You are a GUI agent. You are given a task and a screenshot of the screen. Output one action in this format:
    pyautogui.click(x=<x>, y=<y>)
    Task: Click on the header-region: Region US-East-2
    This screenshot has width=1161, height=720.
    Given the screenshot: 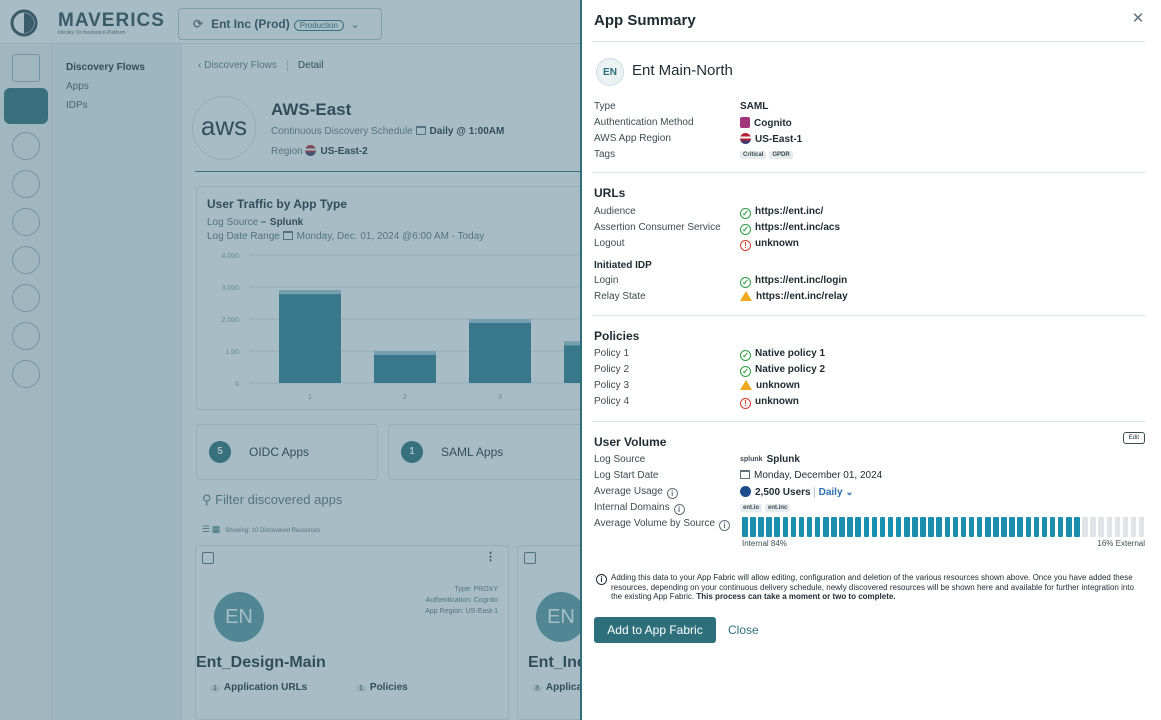 What is the action you would take?
    pyautogui.click(x=319, y=151)
    